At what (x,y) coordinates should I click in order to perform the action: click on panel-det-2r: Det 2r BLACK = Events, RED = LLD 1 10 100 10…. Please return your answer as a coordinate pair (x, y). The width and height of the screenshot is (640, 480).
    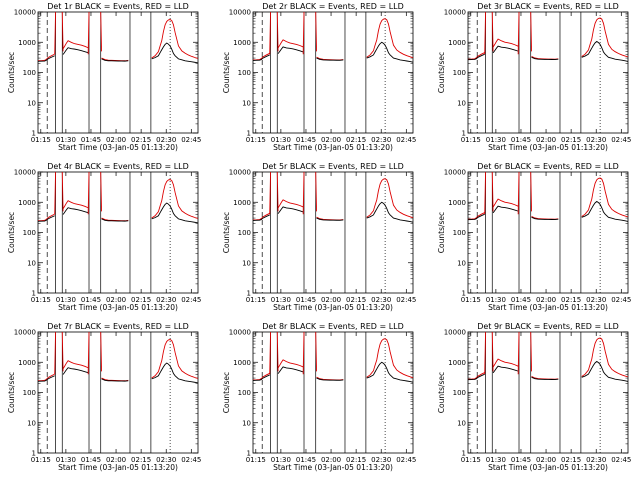
    Looking at the image, I should click on (319, 77).